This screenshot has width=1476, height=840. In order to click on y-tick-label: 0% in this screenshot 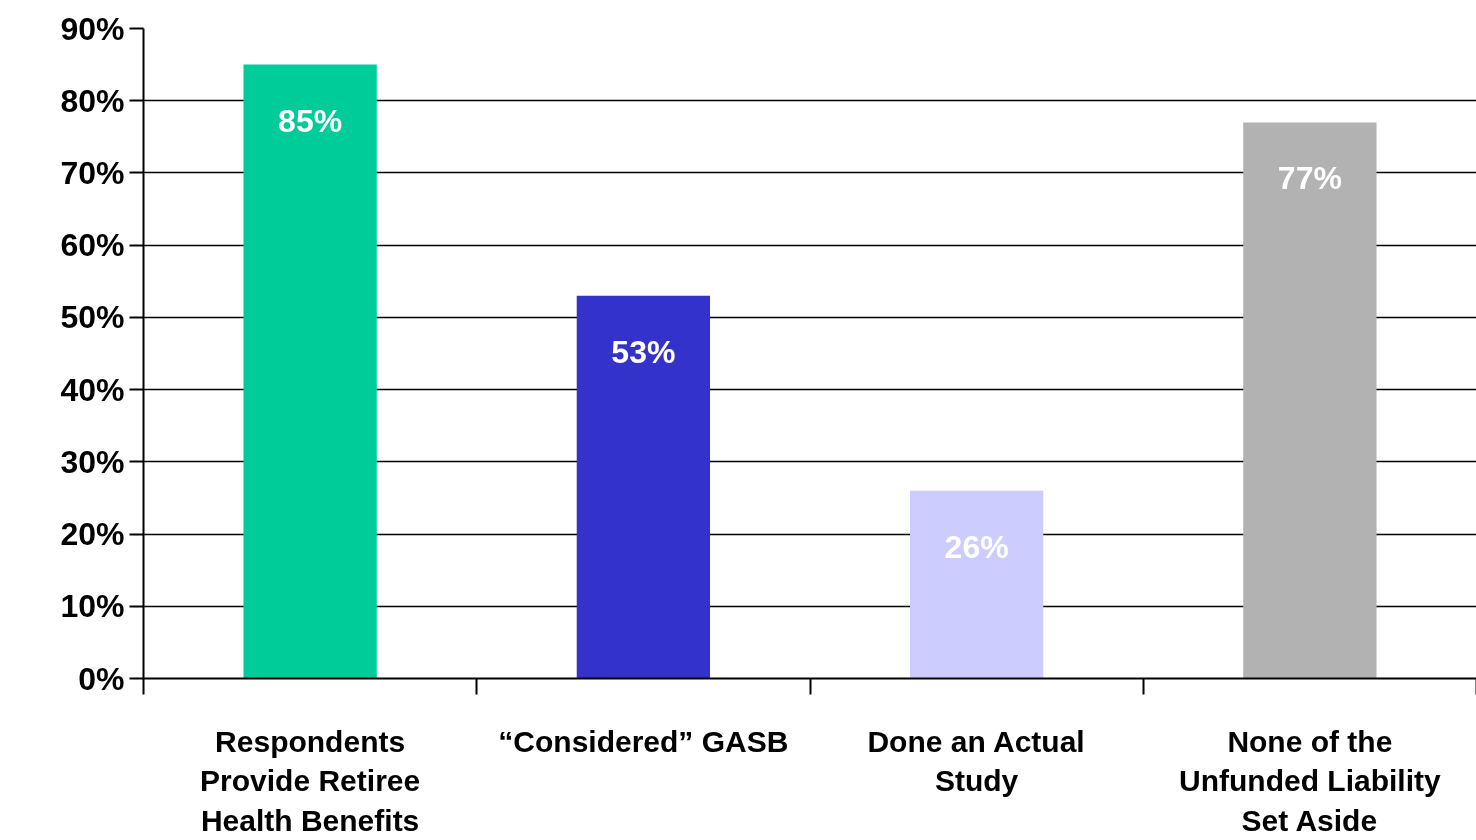, I will do `click(101, 678)`.